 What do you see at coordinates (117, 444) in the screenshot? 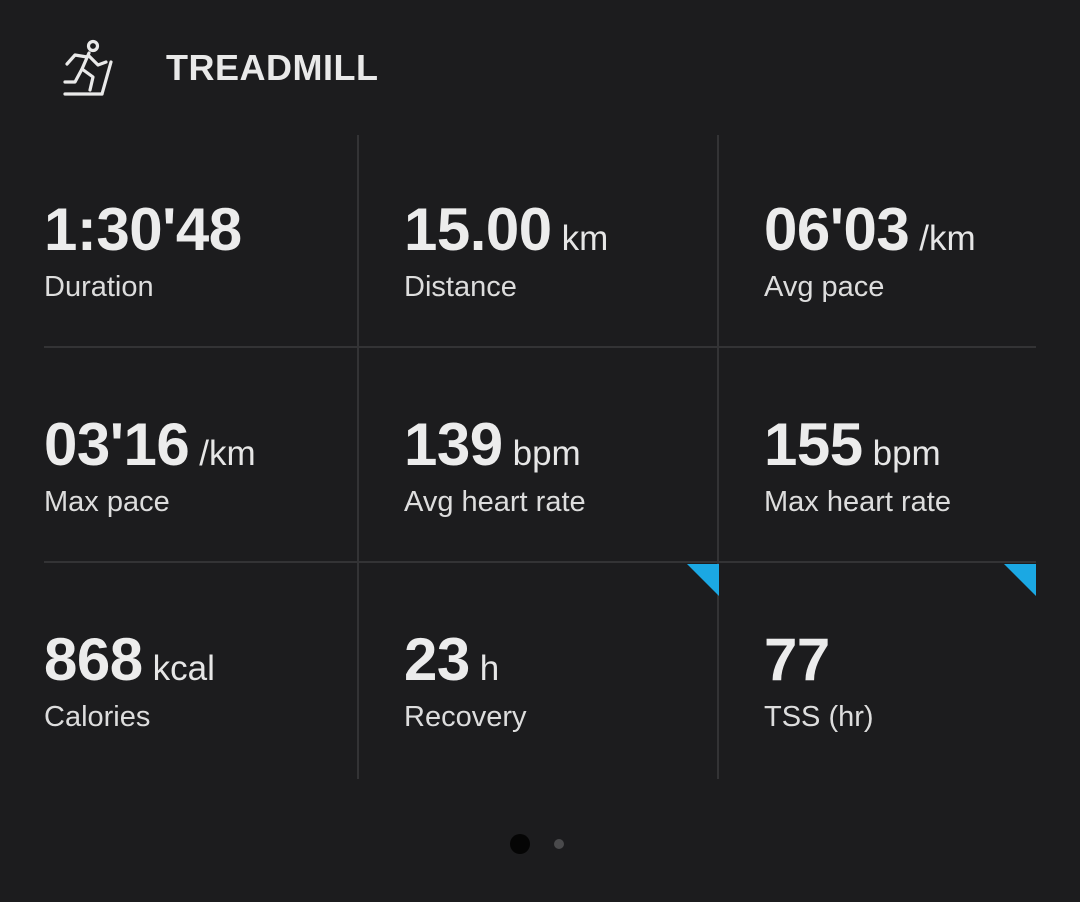
I see `stat-value: 03'16` at bounding box center [117, 444].